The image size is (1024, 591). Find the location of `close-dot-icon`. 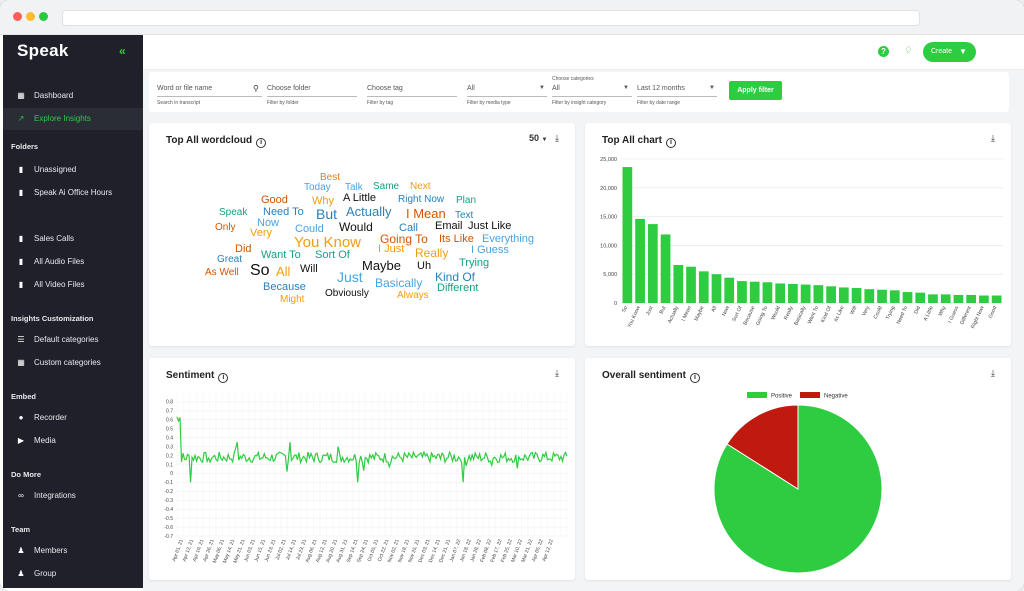

close-dot-icon is located at coordinates (17, 16).